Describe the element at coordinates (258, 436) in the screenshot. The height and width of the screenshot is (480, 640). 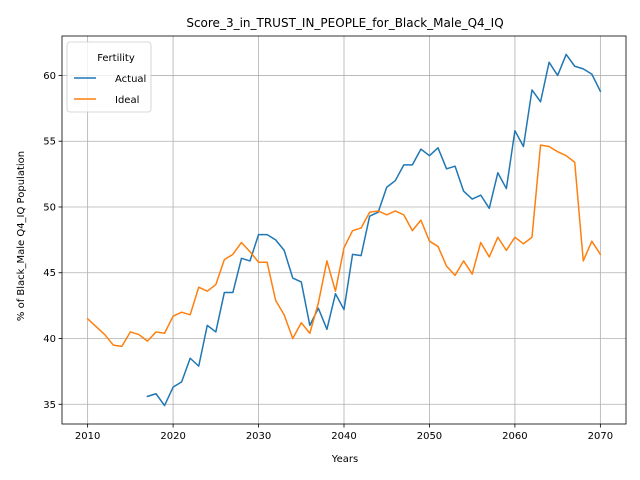
I see `x-tick-label: 2030` at that location.